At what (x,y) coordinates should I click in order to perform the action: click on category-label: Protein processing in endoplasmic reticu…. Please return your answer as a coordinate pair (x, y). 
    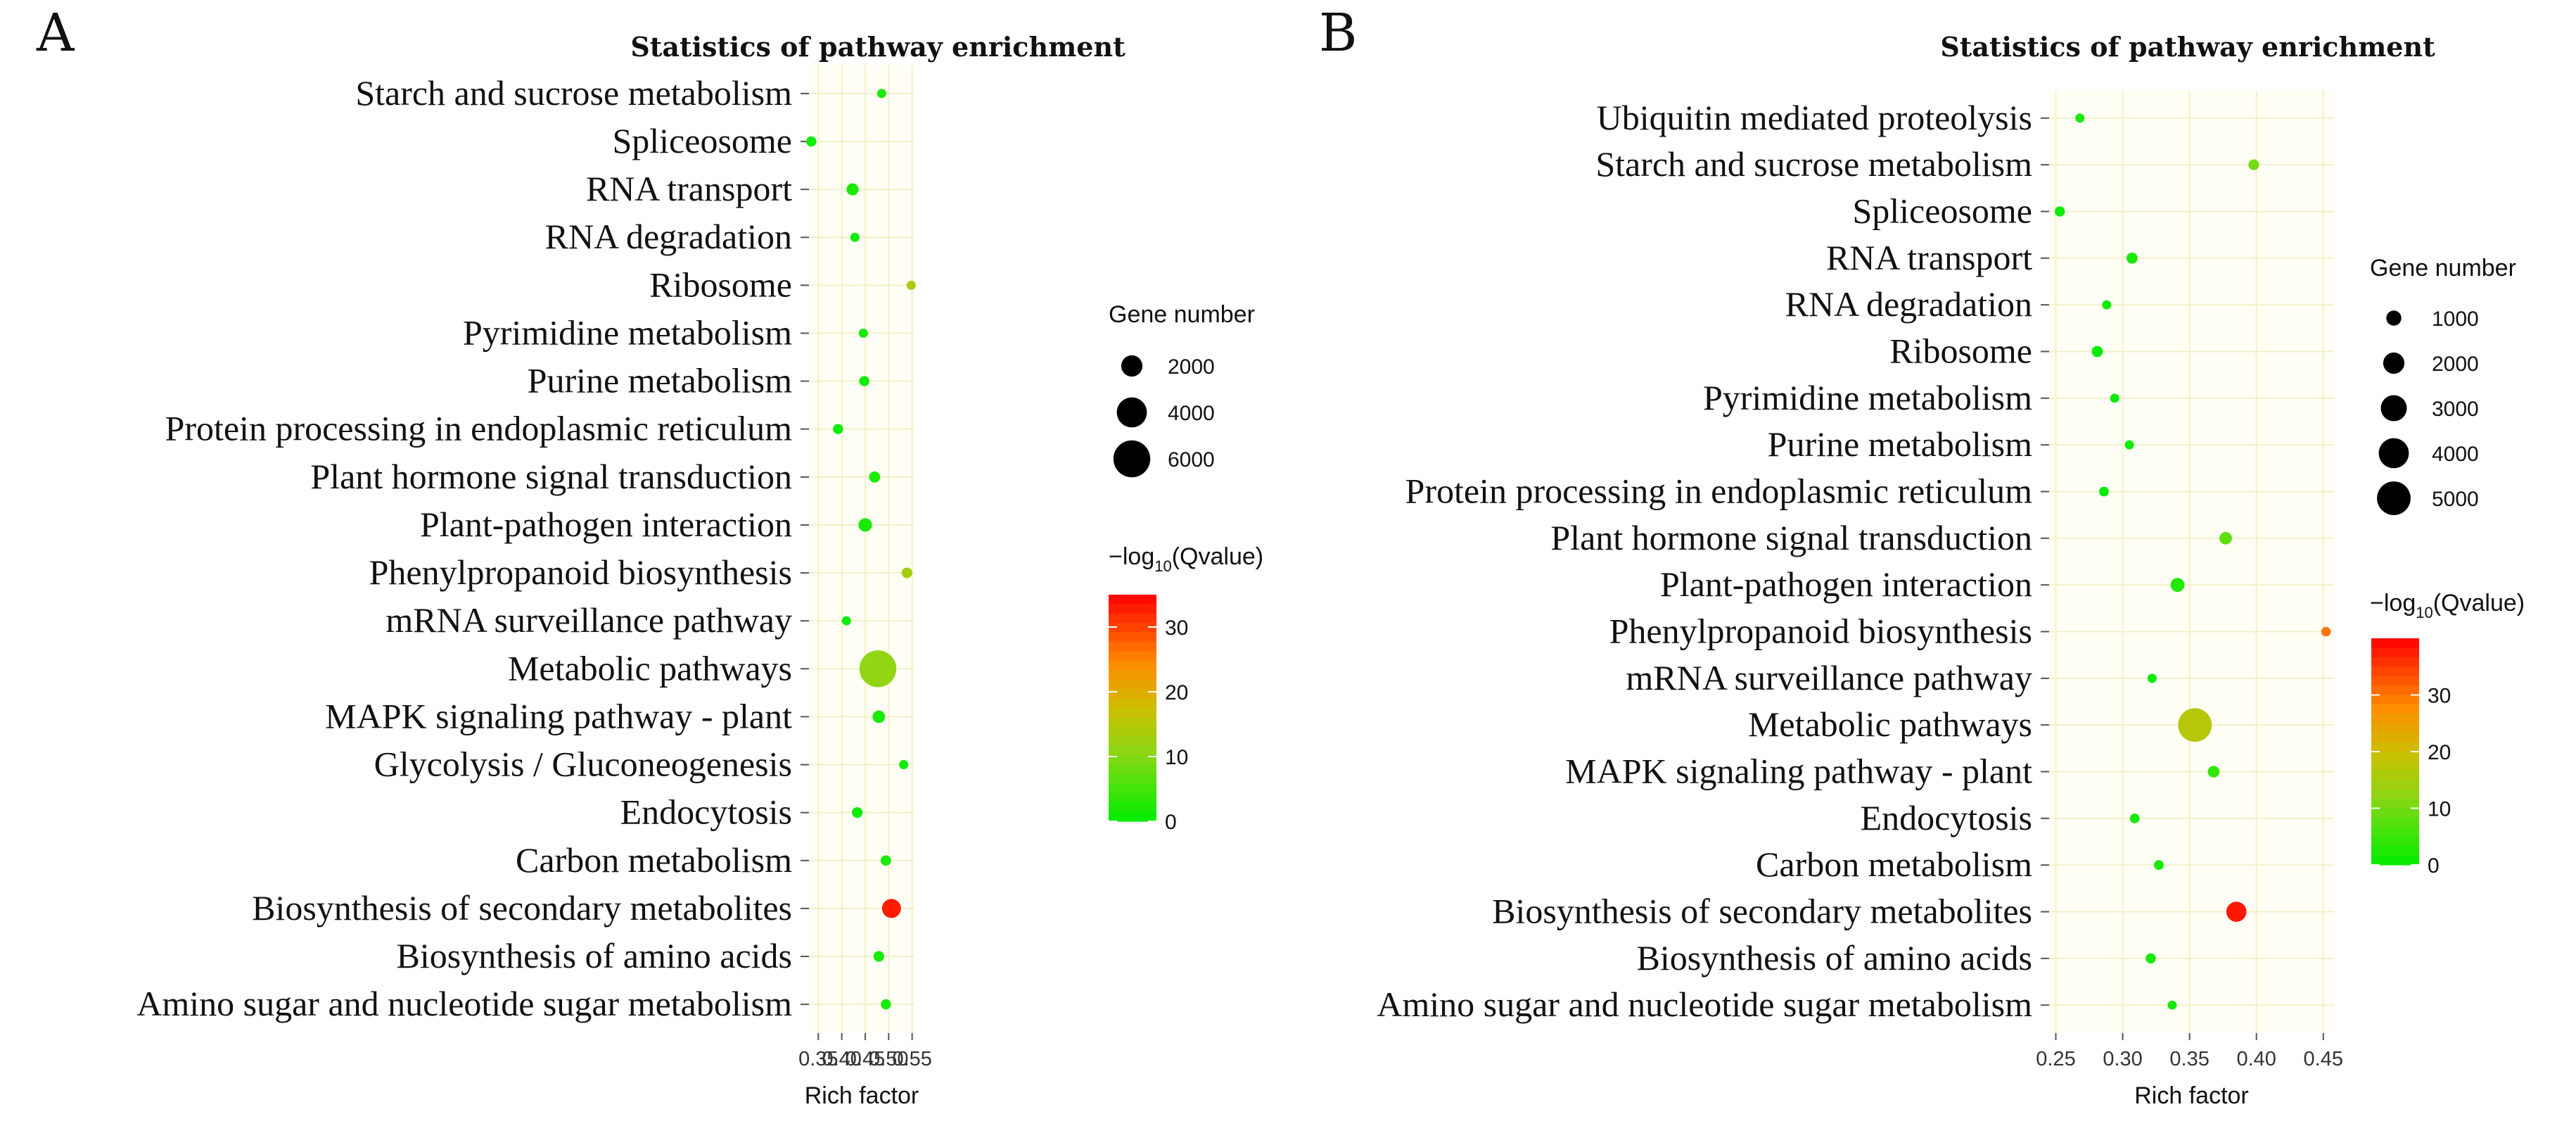
    Looking at the image, I should click on (1719, 490).